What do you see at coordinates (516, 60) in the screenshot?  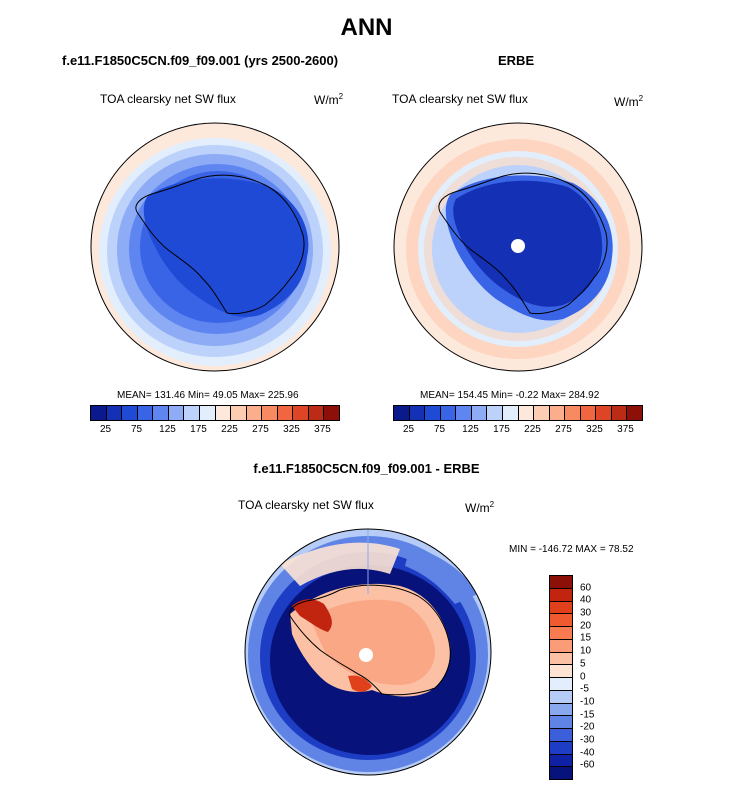 I see `panel2-title: ERBE` at bounding box center [516, 60].